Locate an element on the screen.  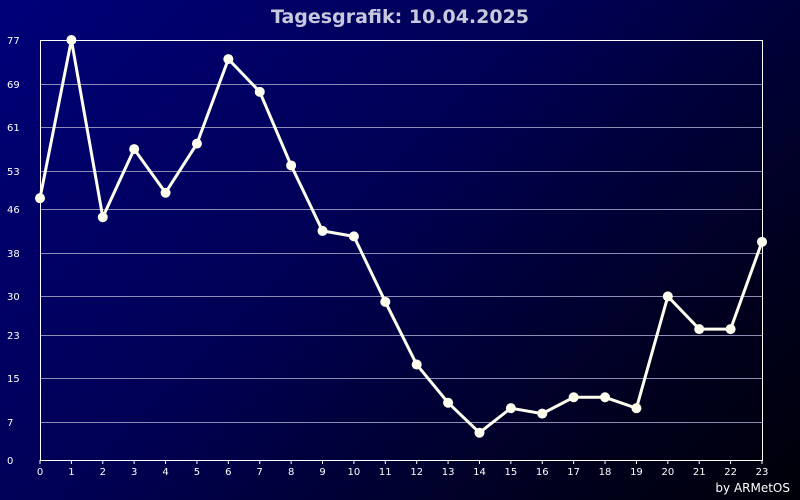
x-tick-label: 16 is located at coordinates (542, 472).